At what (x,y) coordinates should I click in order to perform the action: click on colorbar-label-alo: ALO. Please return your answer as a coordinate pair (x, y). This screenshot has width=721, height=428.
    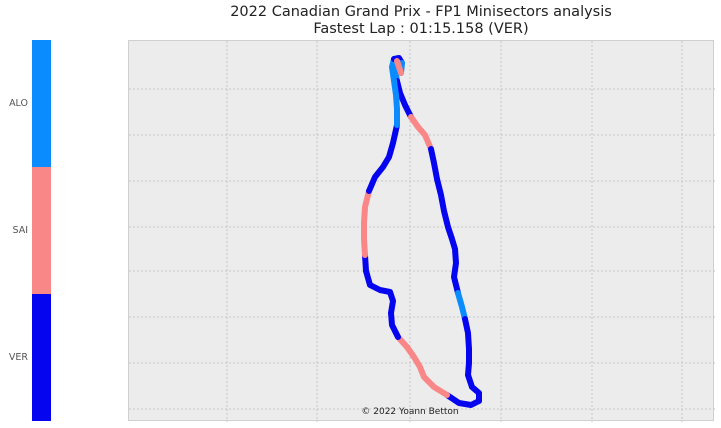
    Looking at the image, I should click on (18, 103).